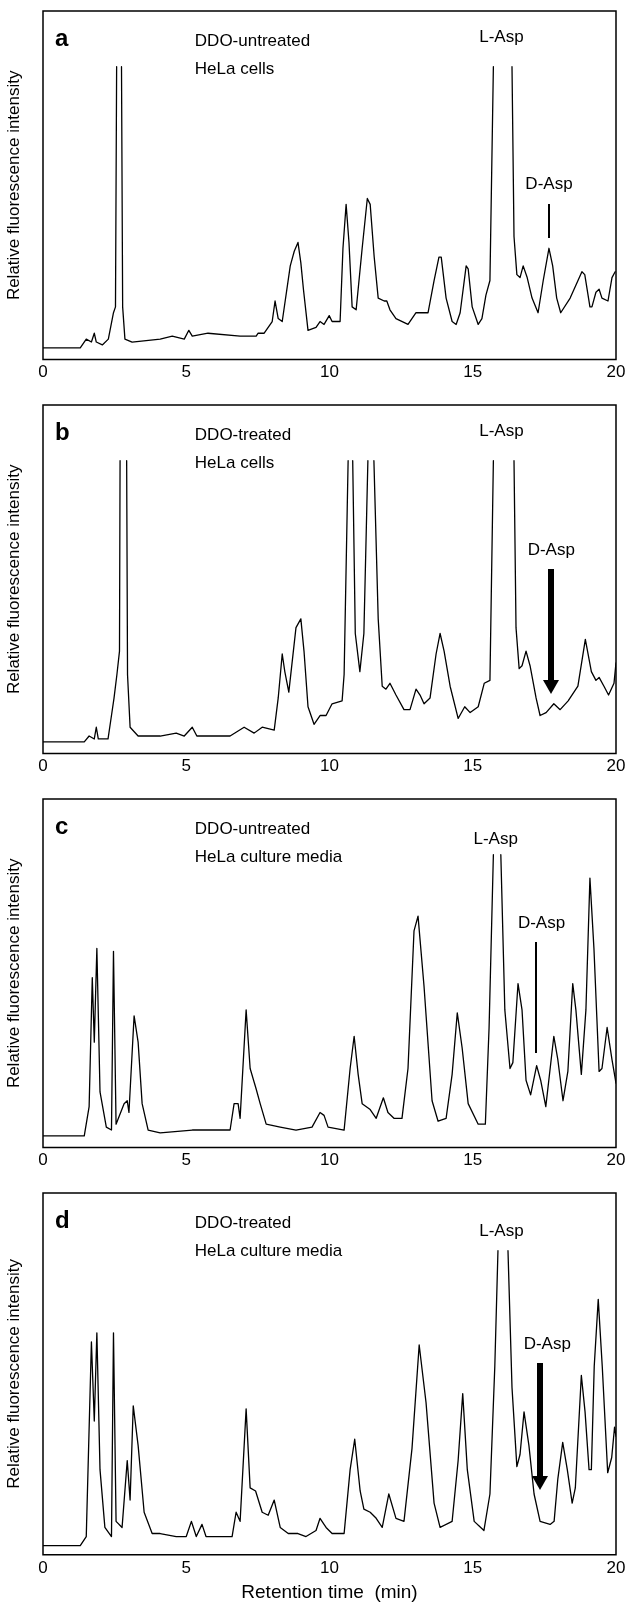 The image size is (630, 1615). What do you see at coordinates (329, 1591) in the screenshot?
I see `x-axis-title: Retention time (min)` at bounding box center [329, 1591].